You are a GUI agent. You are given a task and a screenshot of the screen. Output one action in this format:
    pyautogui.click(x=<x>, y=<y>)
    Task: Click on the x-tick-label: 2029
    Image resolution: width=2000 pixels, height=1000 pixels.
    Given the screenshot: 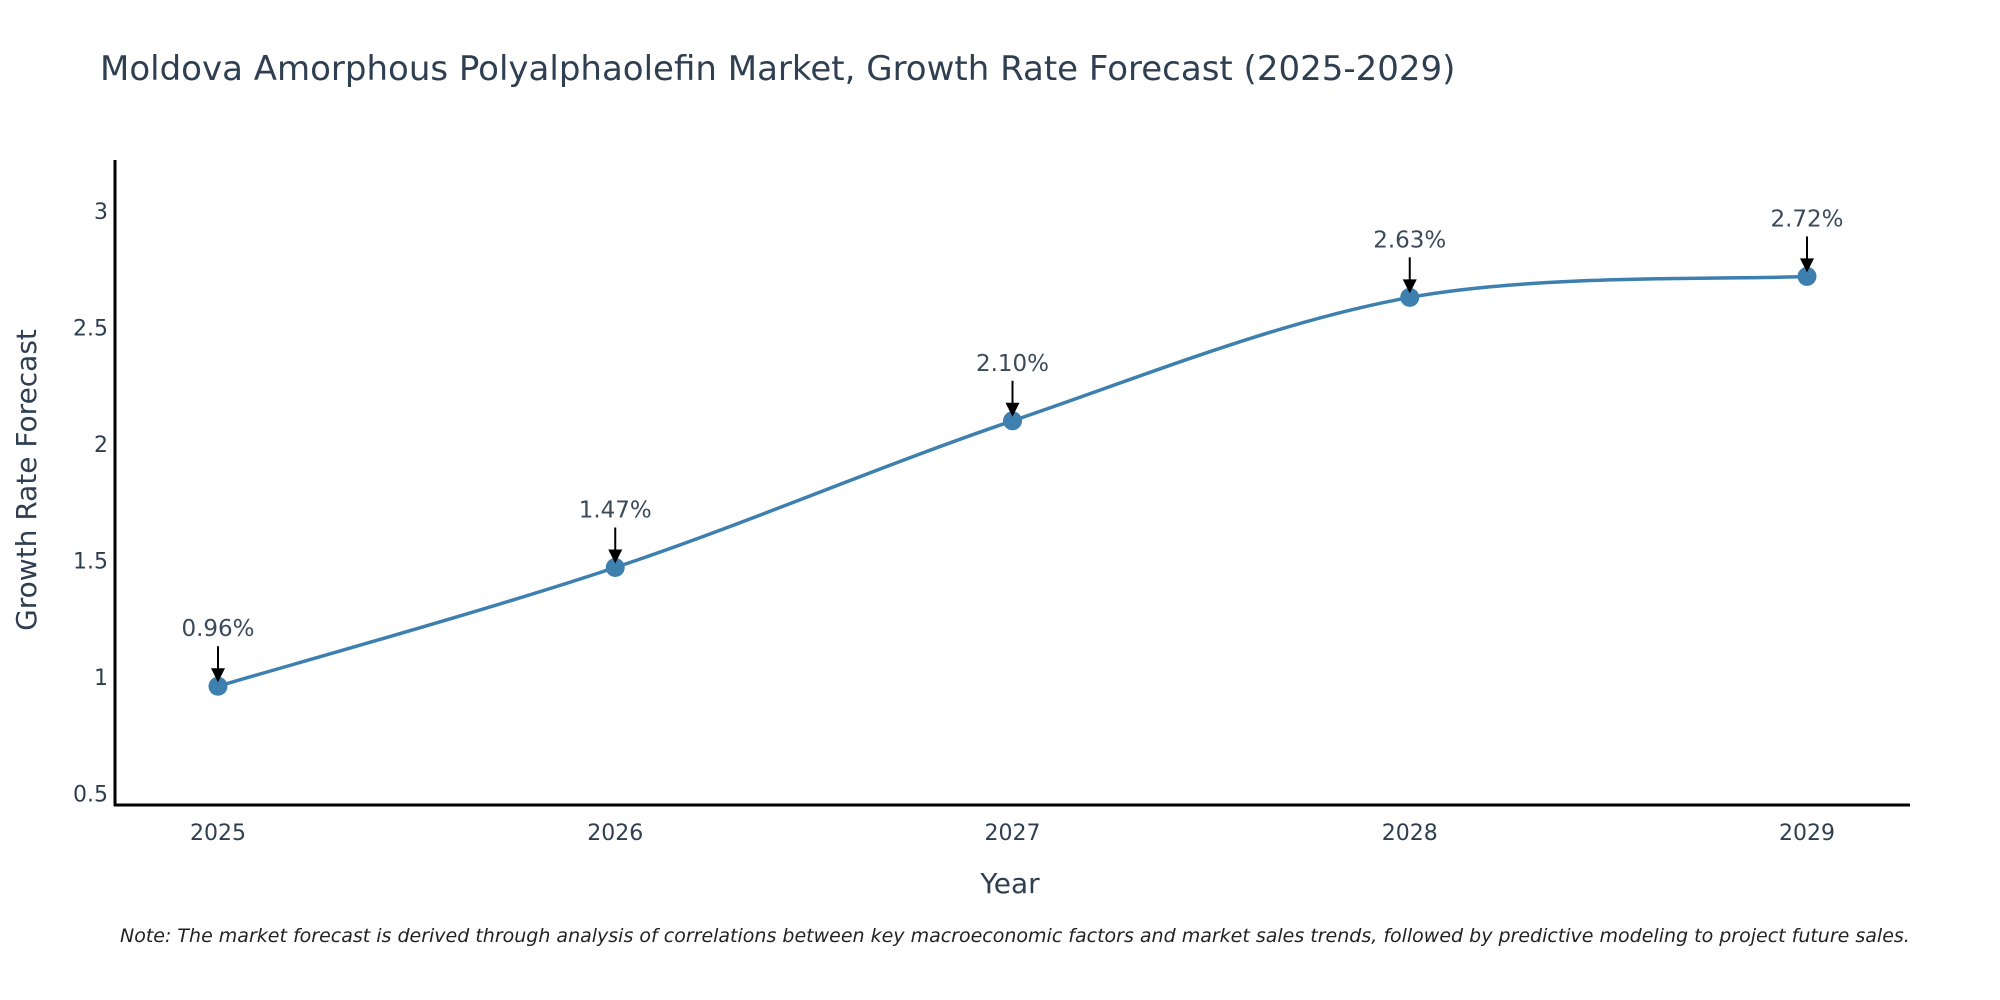 What is the action you would take?
    pyautogui.click(x=1807, y=833)
    